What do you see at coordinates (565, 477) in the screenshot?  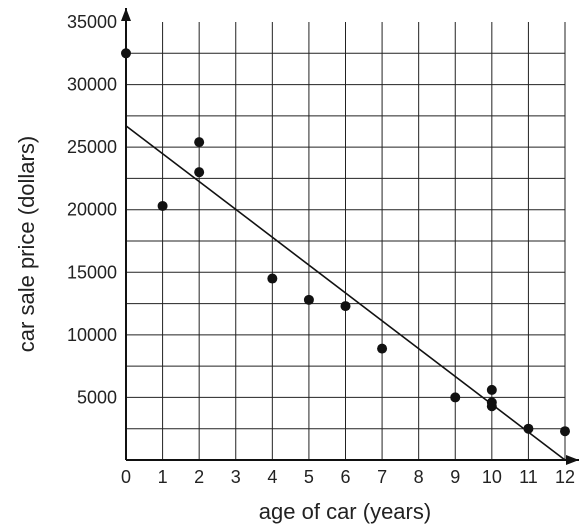 I see `x-tick-label: 12` at bounding box center [565, 477].